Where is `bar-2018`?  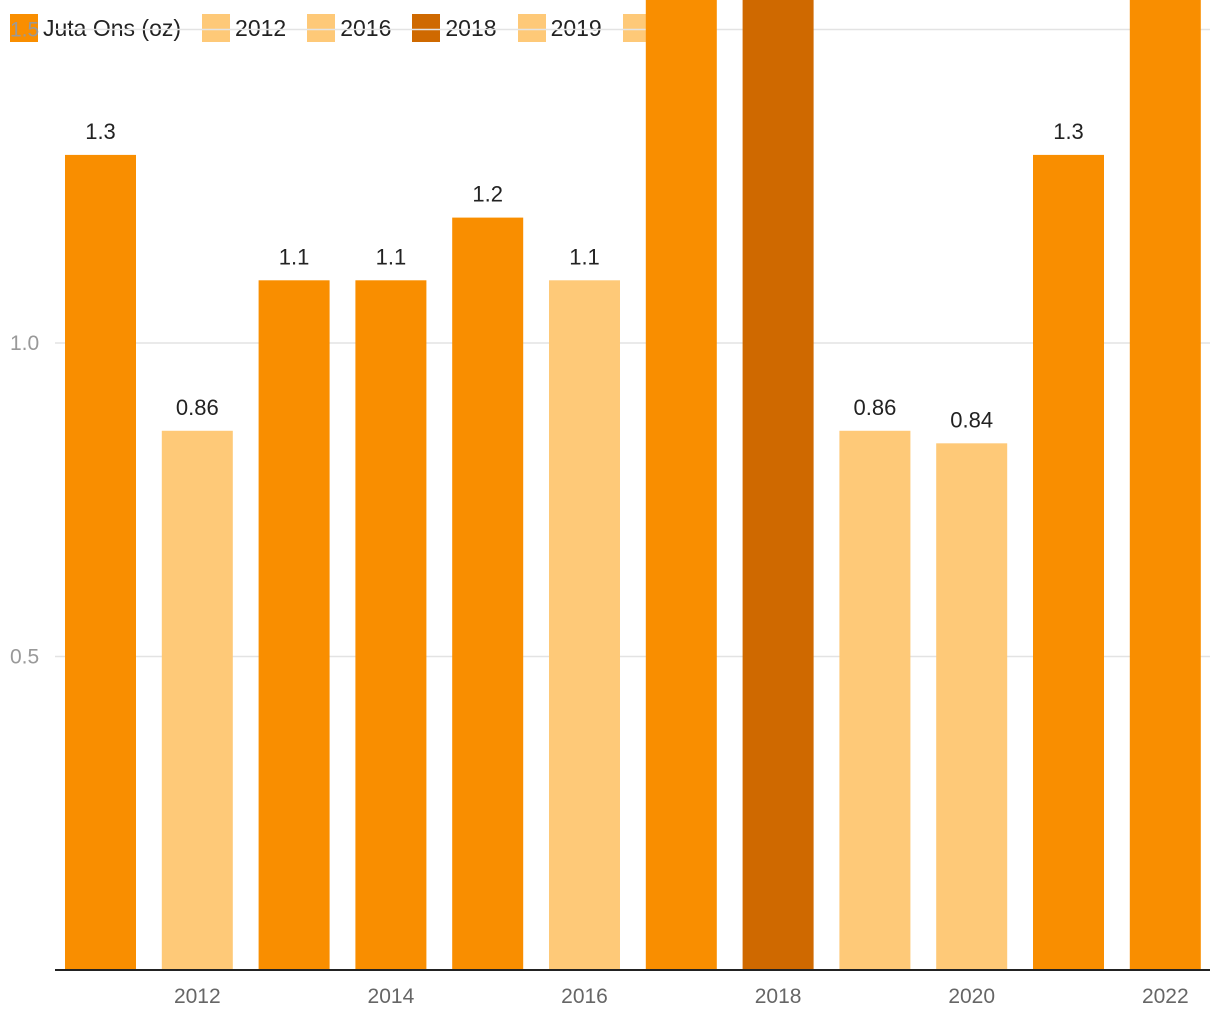
bar-2018 is located at coordinates (778, 485).